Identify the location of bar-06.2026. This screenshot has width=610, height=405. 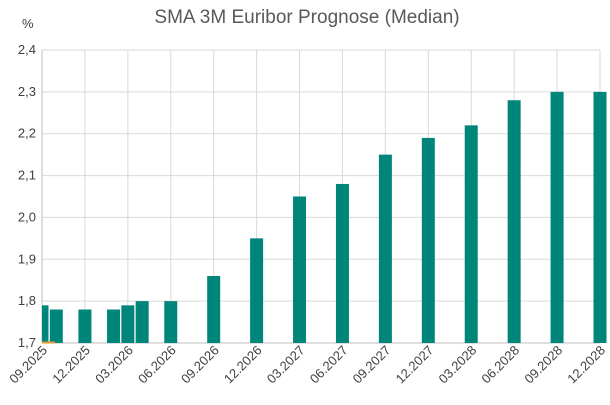
(171, 322).